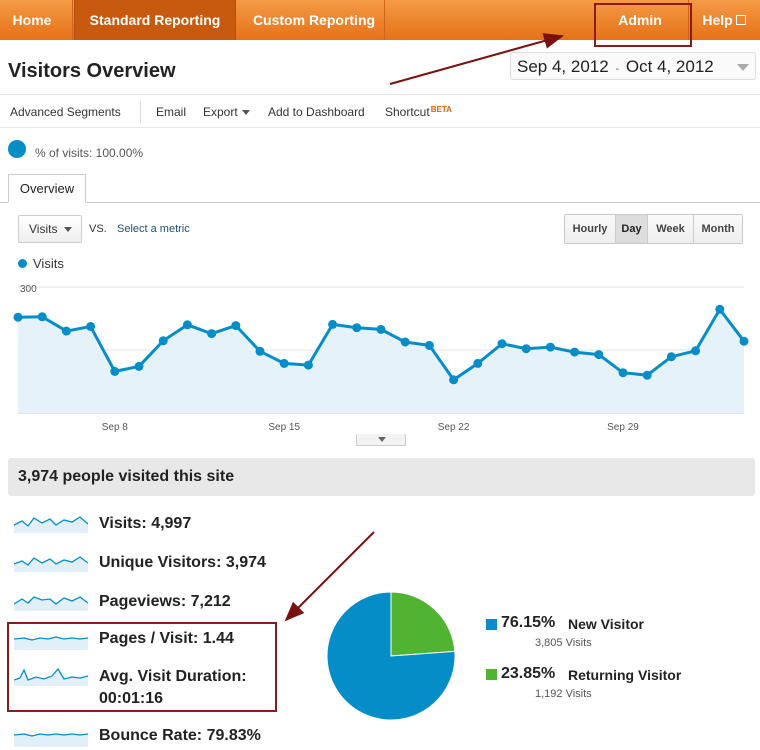 Image resolution: width=760 pixels, height=750 pixels. I want to click on nav-custom-reporting: Custom Reporting, so click(314, 20).